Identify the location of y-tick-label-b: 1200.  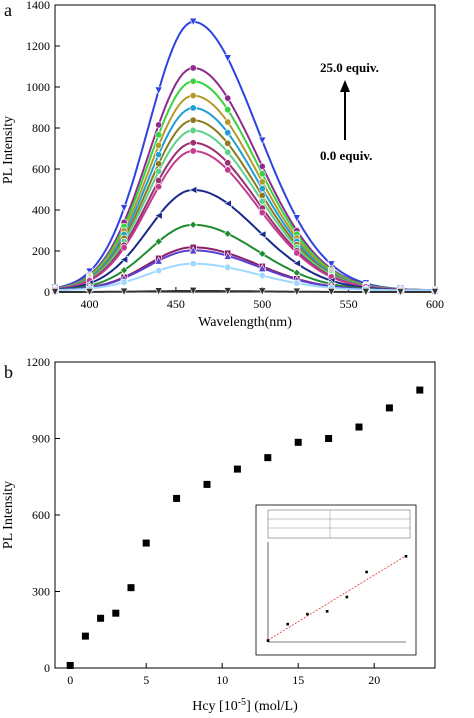
(38, 362).